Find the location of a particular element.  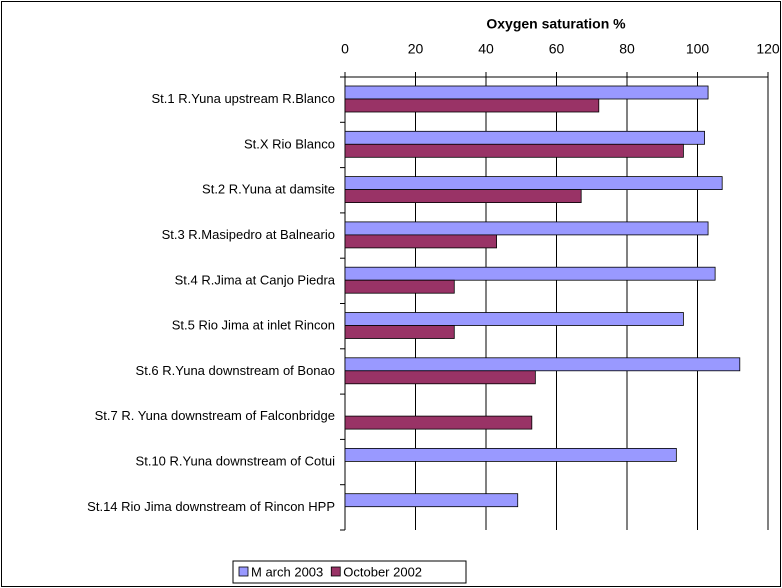

y-tick-label: St.7 R. Yuna downstream of Falconbridge is located at coordinates (215, 415).